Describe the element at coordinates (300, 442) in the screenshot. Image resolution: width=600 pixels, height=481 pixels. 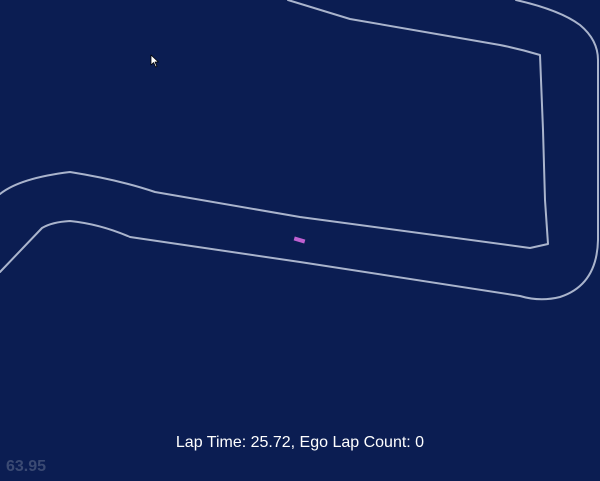
I see `lap-time-readout: Lap Time: 25.72, Ego Lap Count: 0` at that location.